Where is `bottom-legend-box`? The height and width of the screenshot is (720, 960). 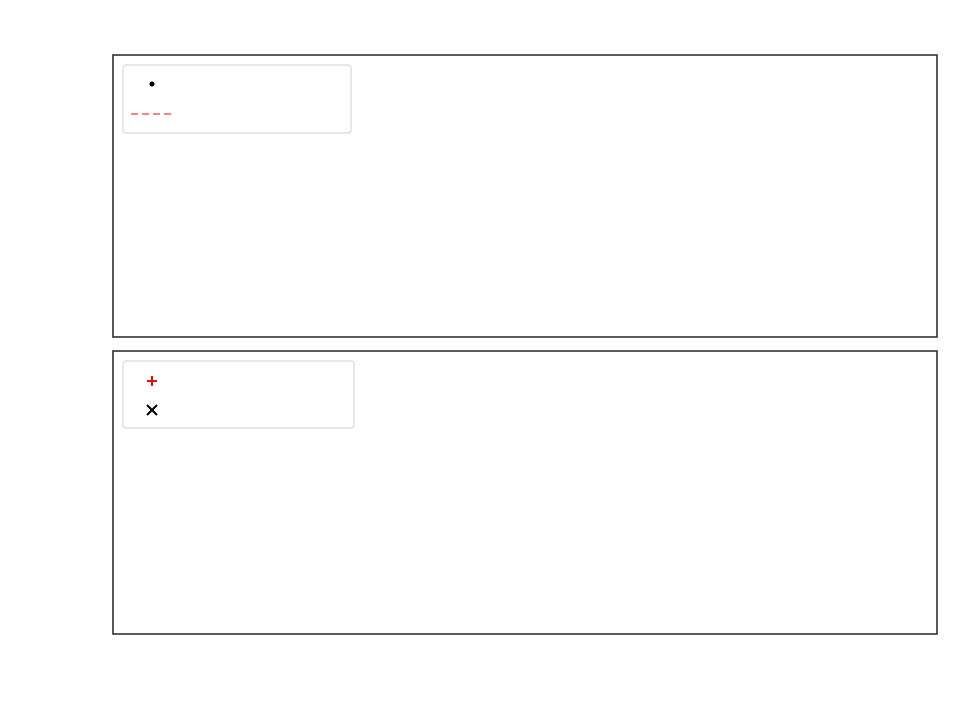 bottom-legend-box is located at coordinates (238, 394).